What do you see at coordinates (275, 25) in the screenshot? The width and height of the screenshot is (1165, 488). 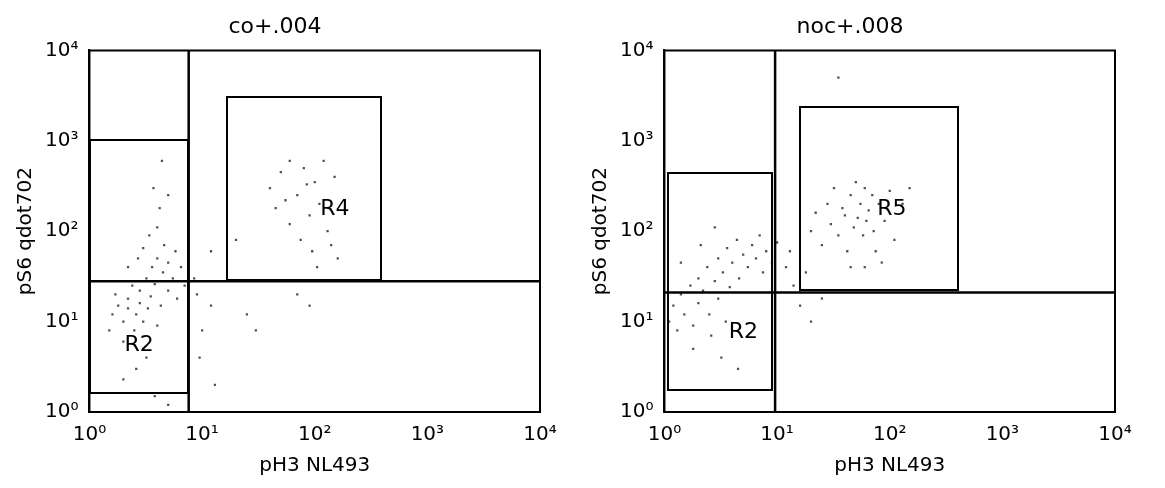 I see `chart-title: co+.004` at bounding box center [275, 25].